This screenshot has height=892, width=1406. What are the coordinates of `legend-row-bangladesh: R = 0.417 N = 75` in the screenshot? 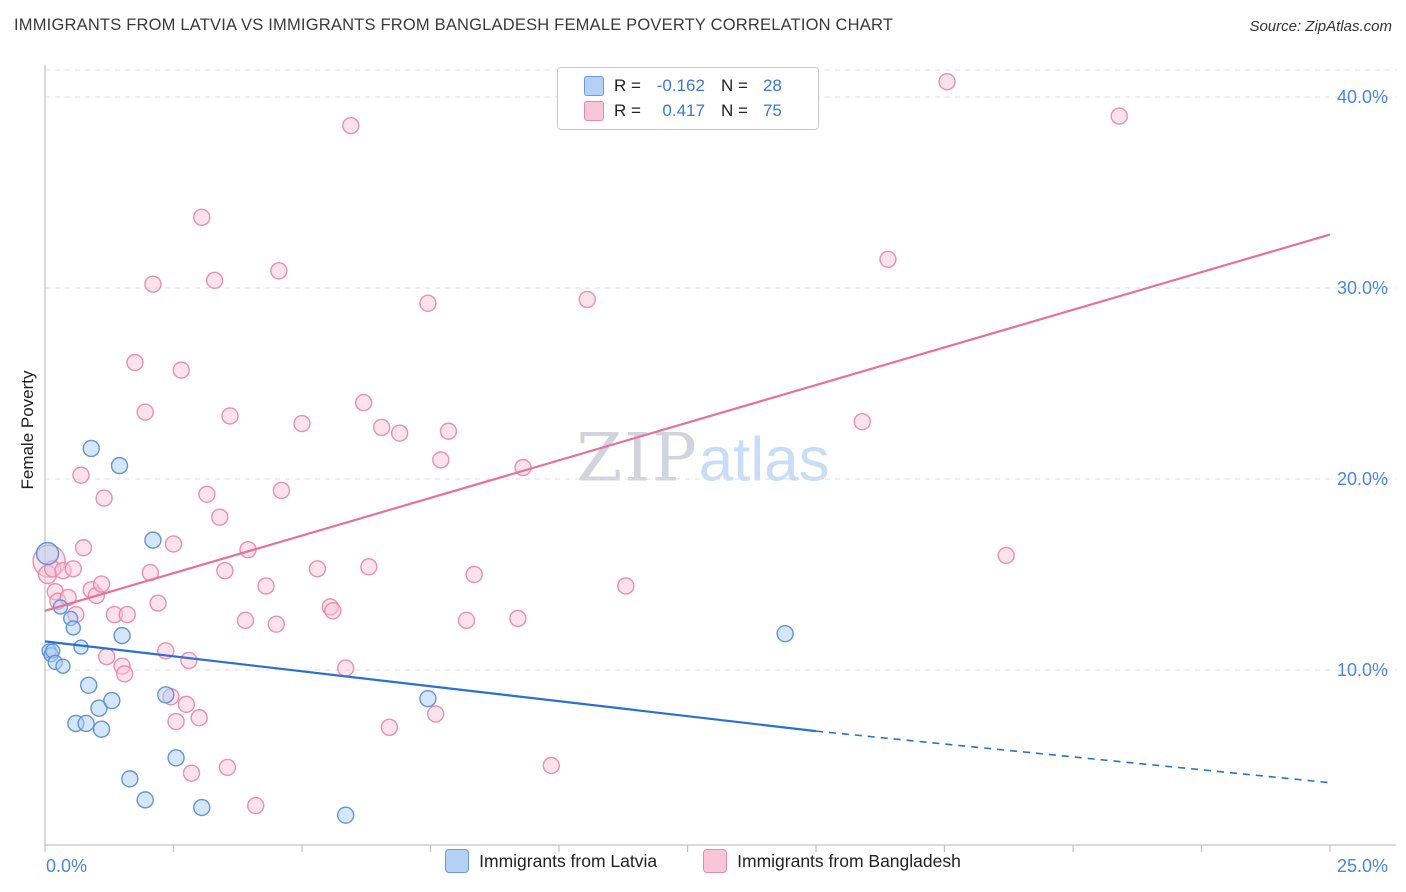 It's located at (701, 111).